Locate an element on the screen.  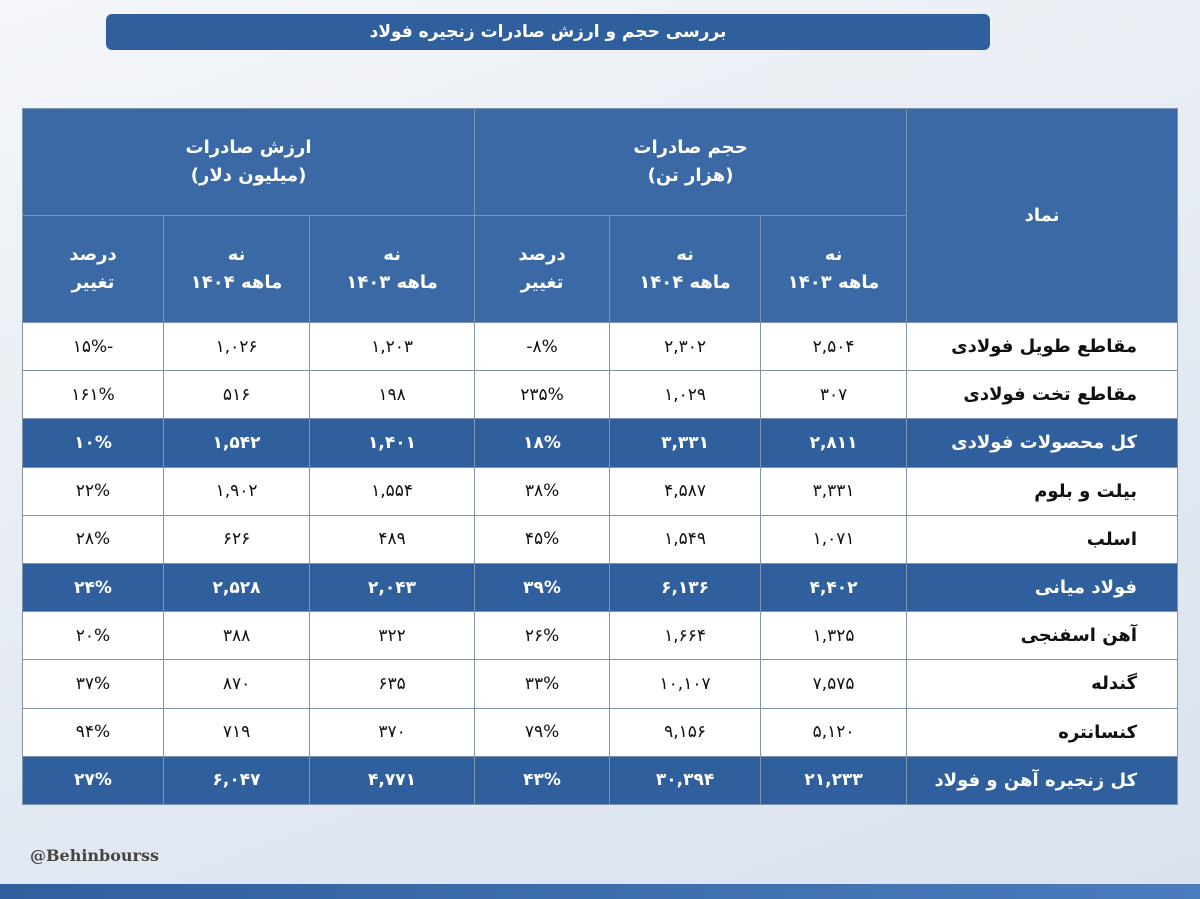
cell: ۶۳۵ is located at coordinates (392, 684).